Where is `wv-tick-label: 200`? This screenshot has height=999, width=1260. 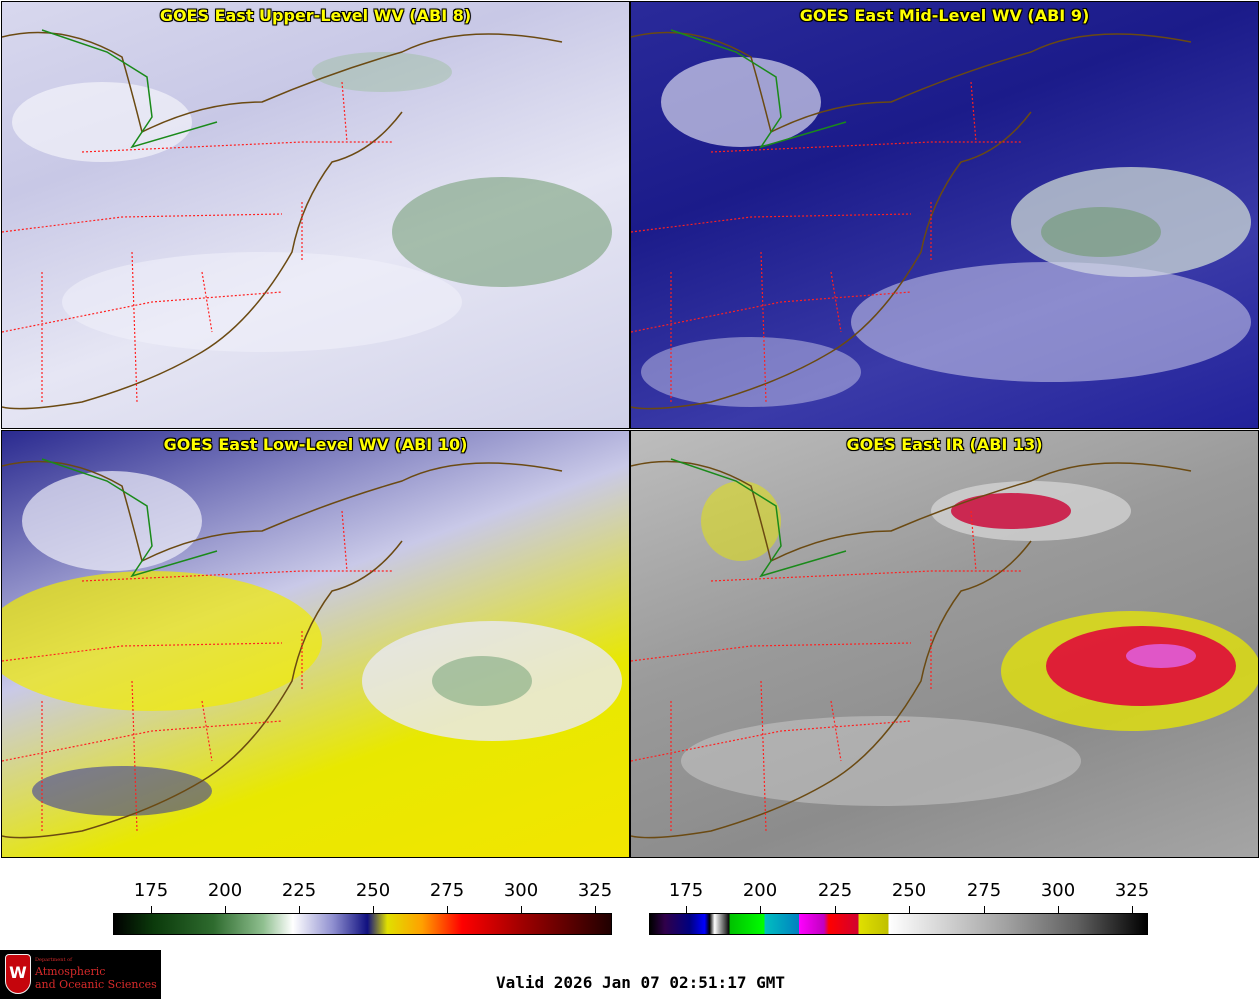 wv-tick-label: 200 is located at coordinates (225, 890).